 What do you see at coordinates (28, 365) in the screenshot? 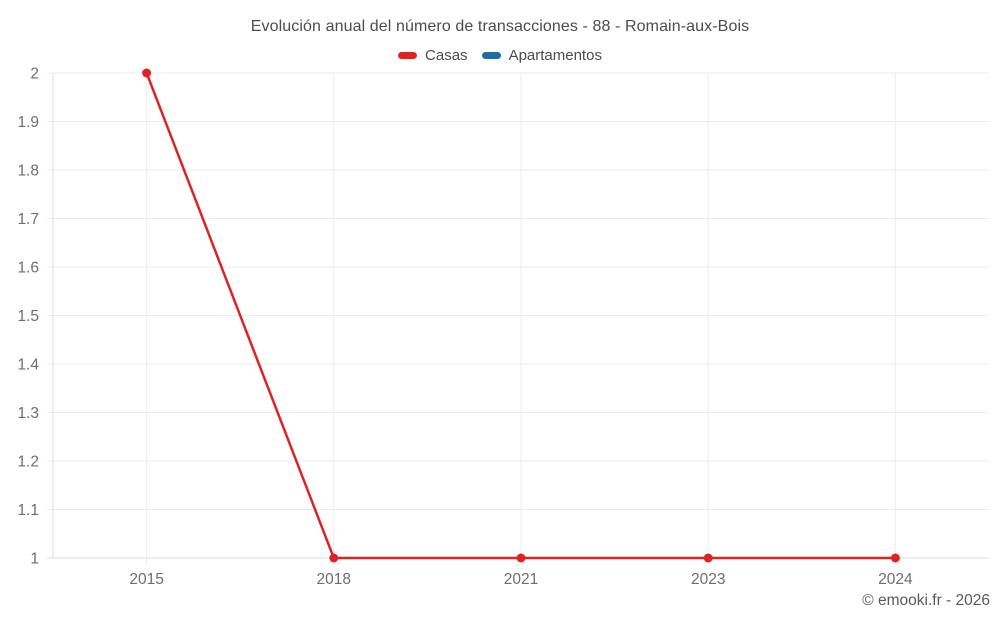
I see `y-tick-label: 1.4` at bounding box center [28, 365].